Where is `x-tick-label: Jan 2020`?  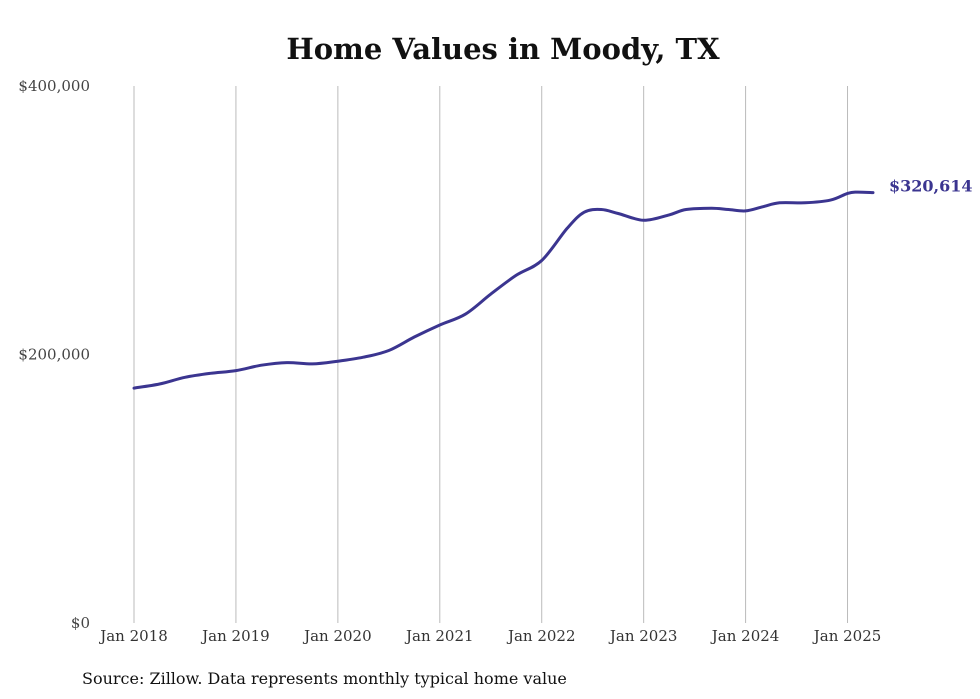
x-tick-label: Jan 2020 is located at coordinates (337, 636).